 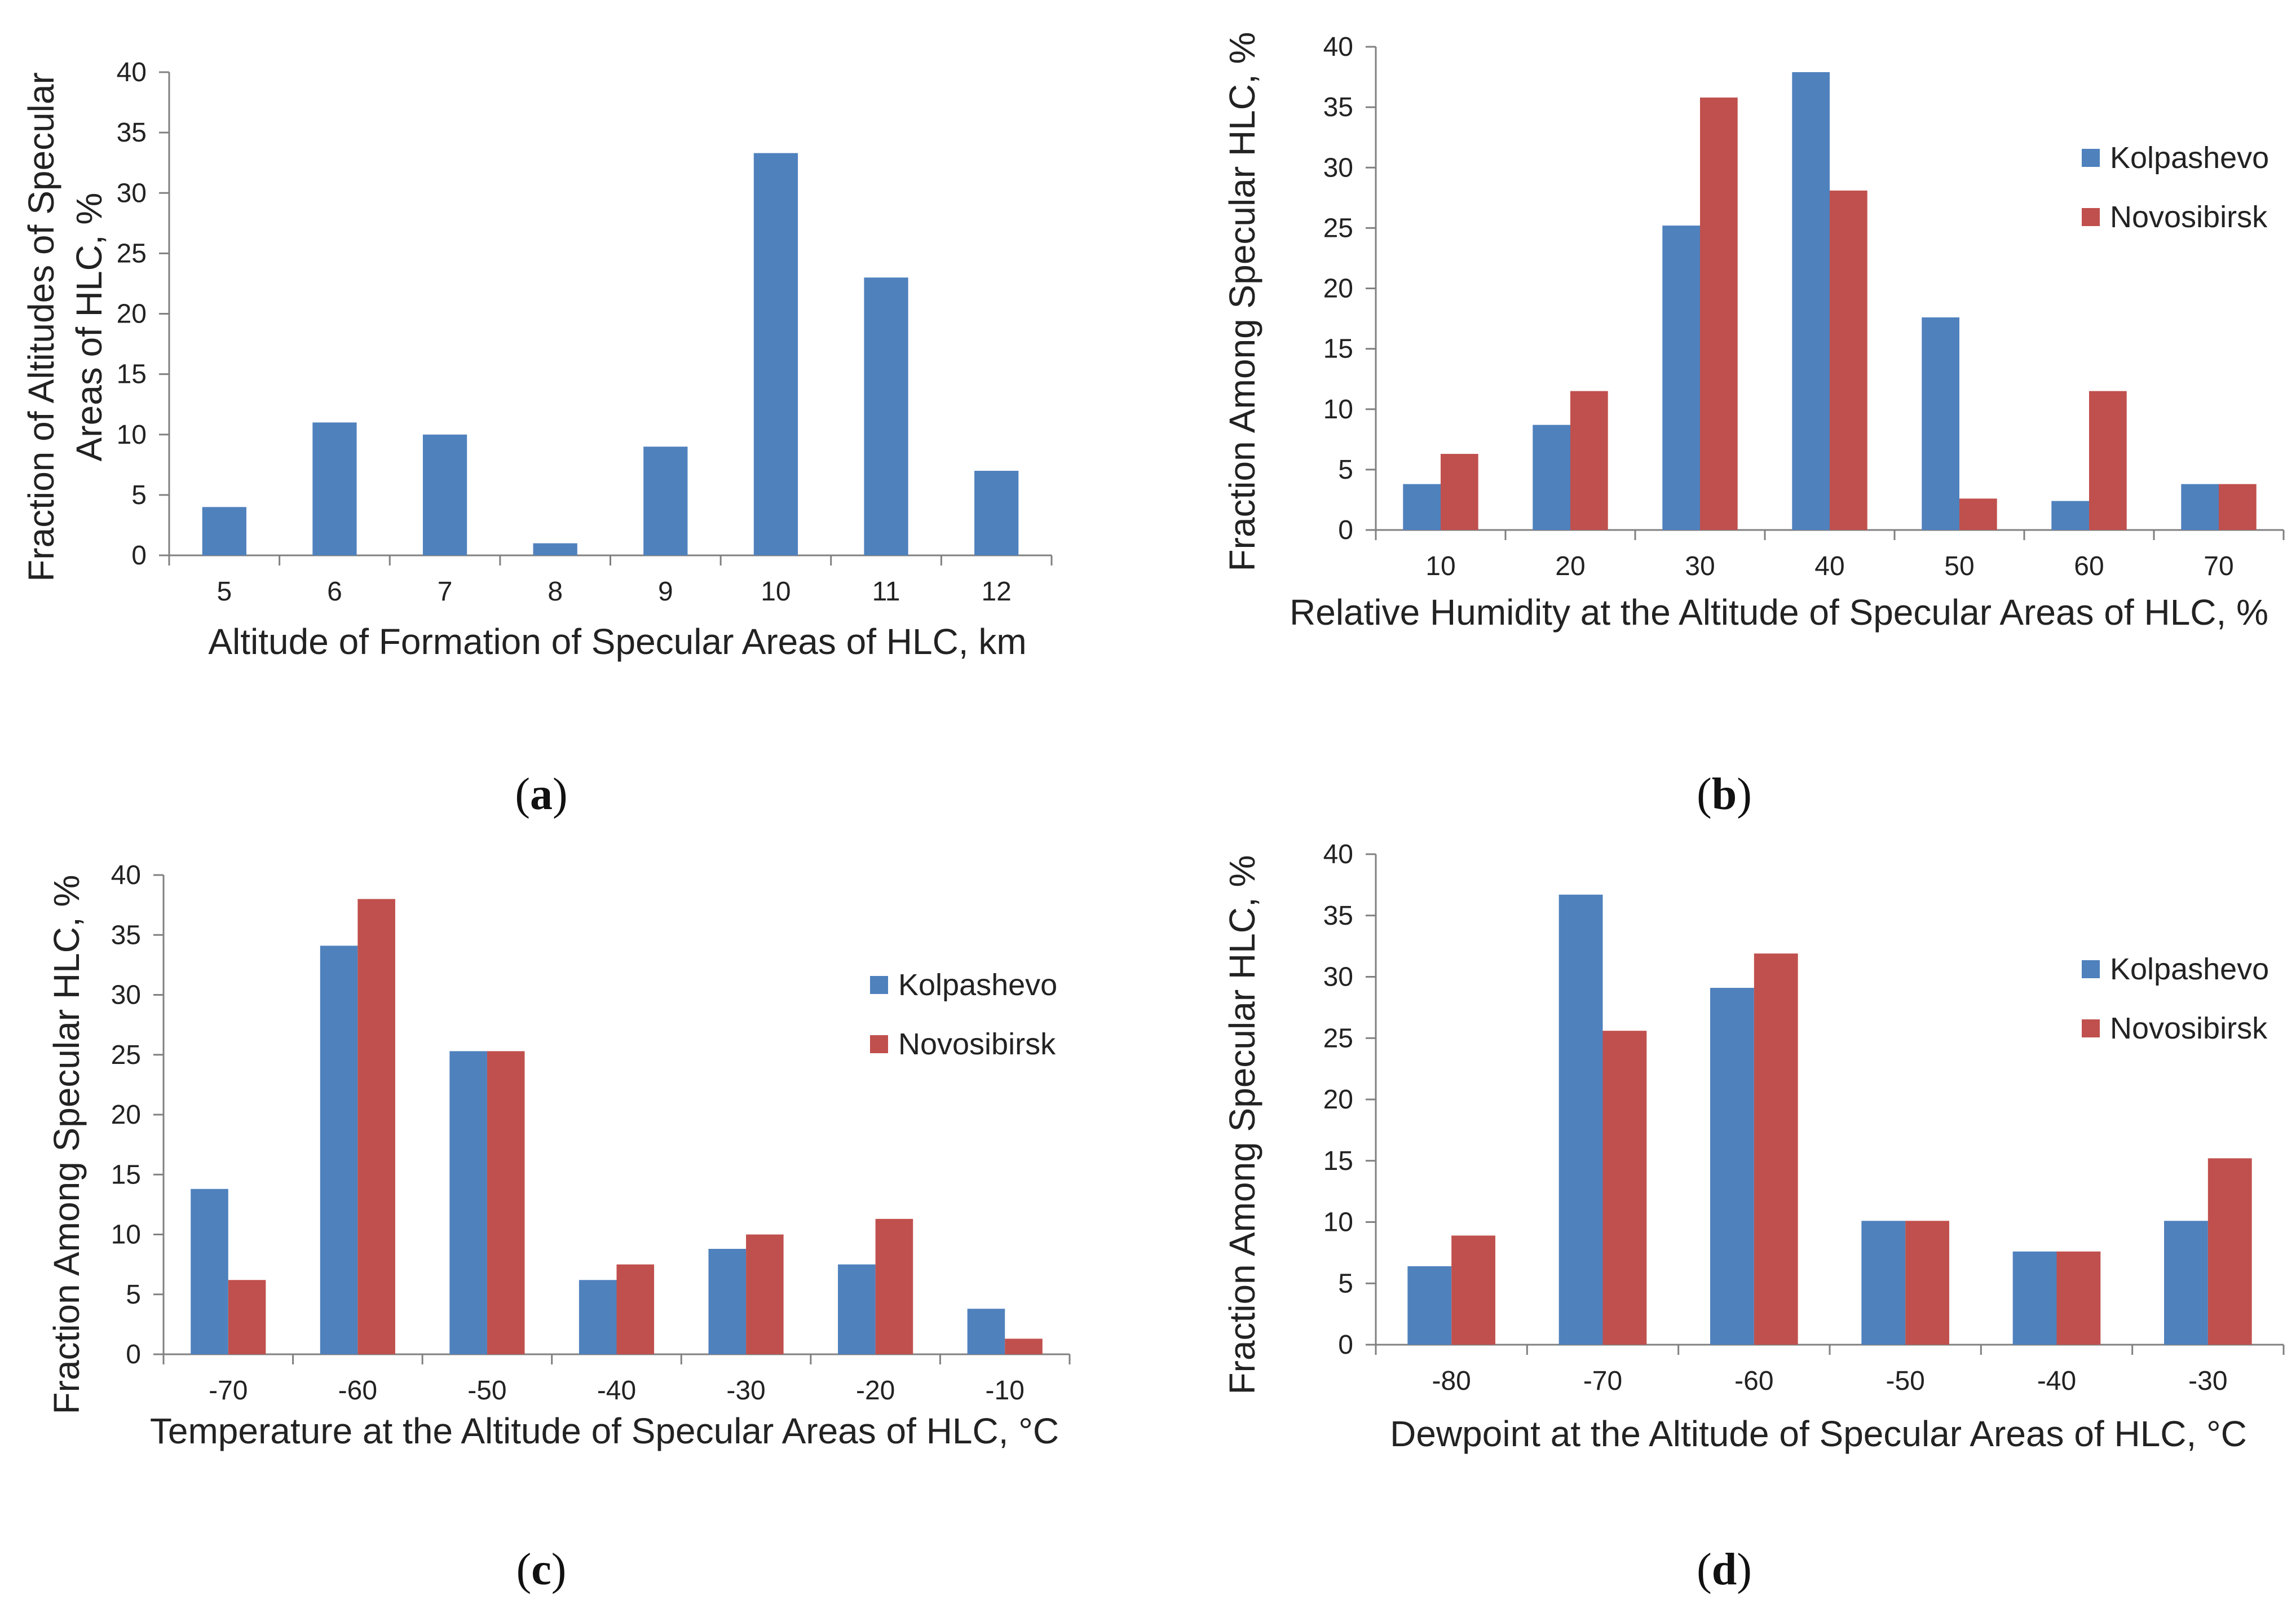 I want to click on x-tick-label: -40, so click(x=2056, y=1381).